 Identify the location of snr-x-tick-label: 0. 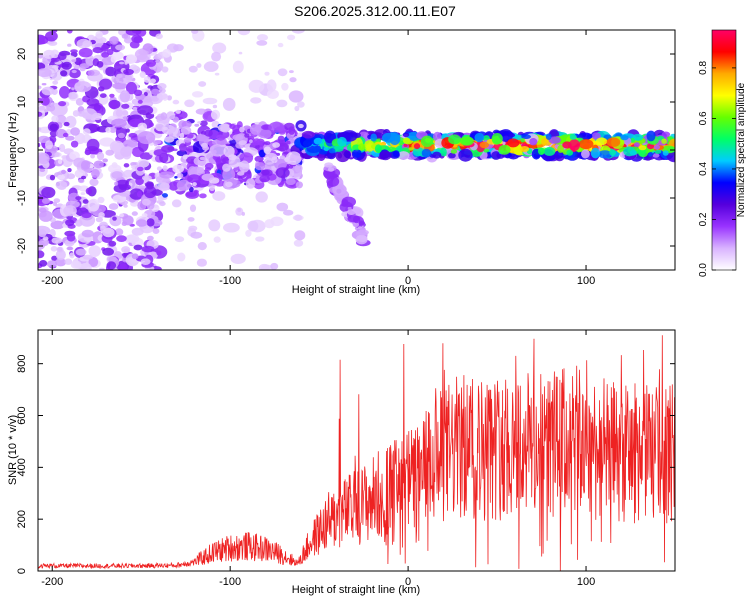
(408, 582).